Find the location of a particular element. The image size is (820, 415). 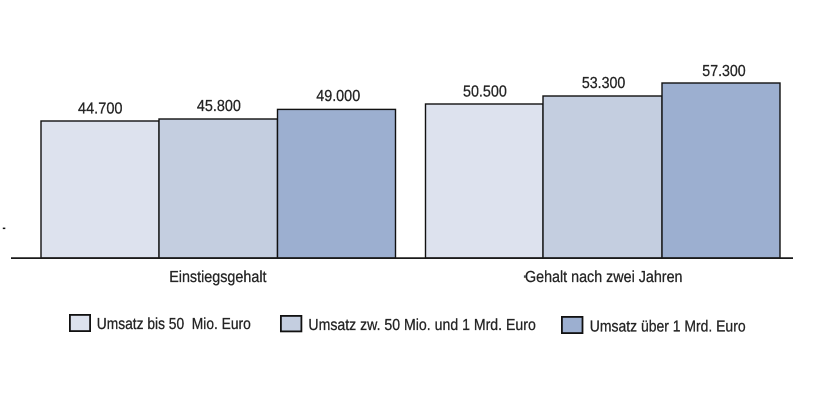

svg-text: 53.300 is located at coordinates (603, 83).